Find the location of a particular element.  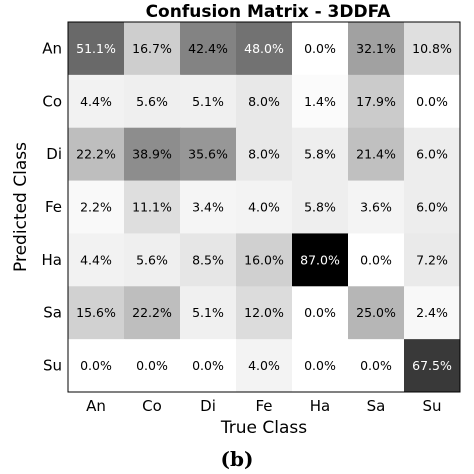

cell-value-label: 12.0% is located at coordinates (264, 312).